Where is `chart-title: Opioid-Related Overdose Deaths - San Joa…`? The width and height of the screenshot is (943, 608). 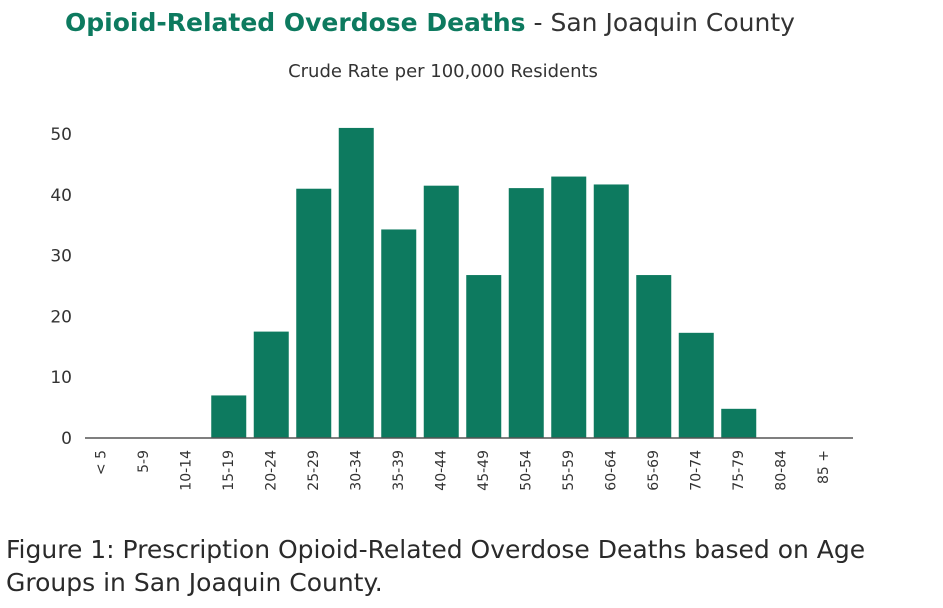 chart-title: Opioid-Related Overdose Deaths - San Joa… is located at coordinates (430, 22).